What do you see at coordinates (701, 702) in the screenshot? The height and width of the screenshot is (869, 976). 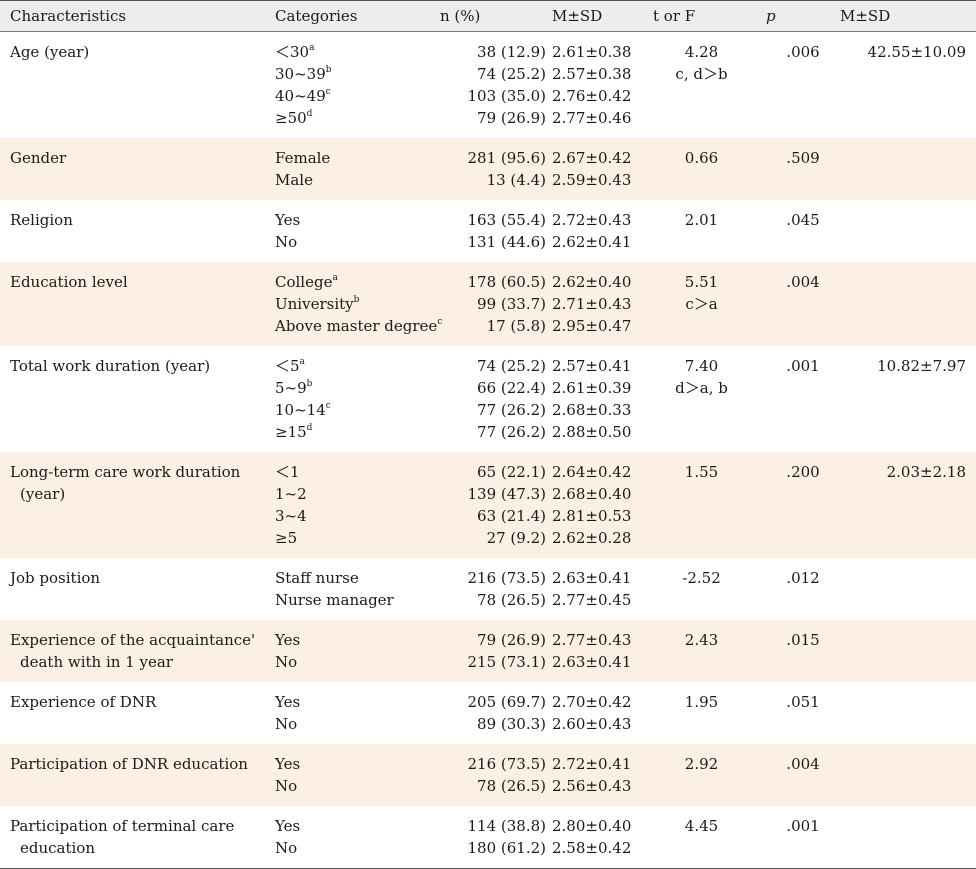 I see `t-or-f-value: 1.95` at bounding box center [701, 702].